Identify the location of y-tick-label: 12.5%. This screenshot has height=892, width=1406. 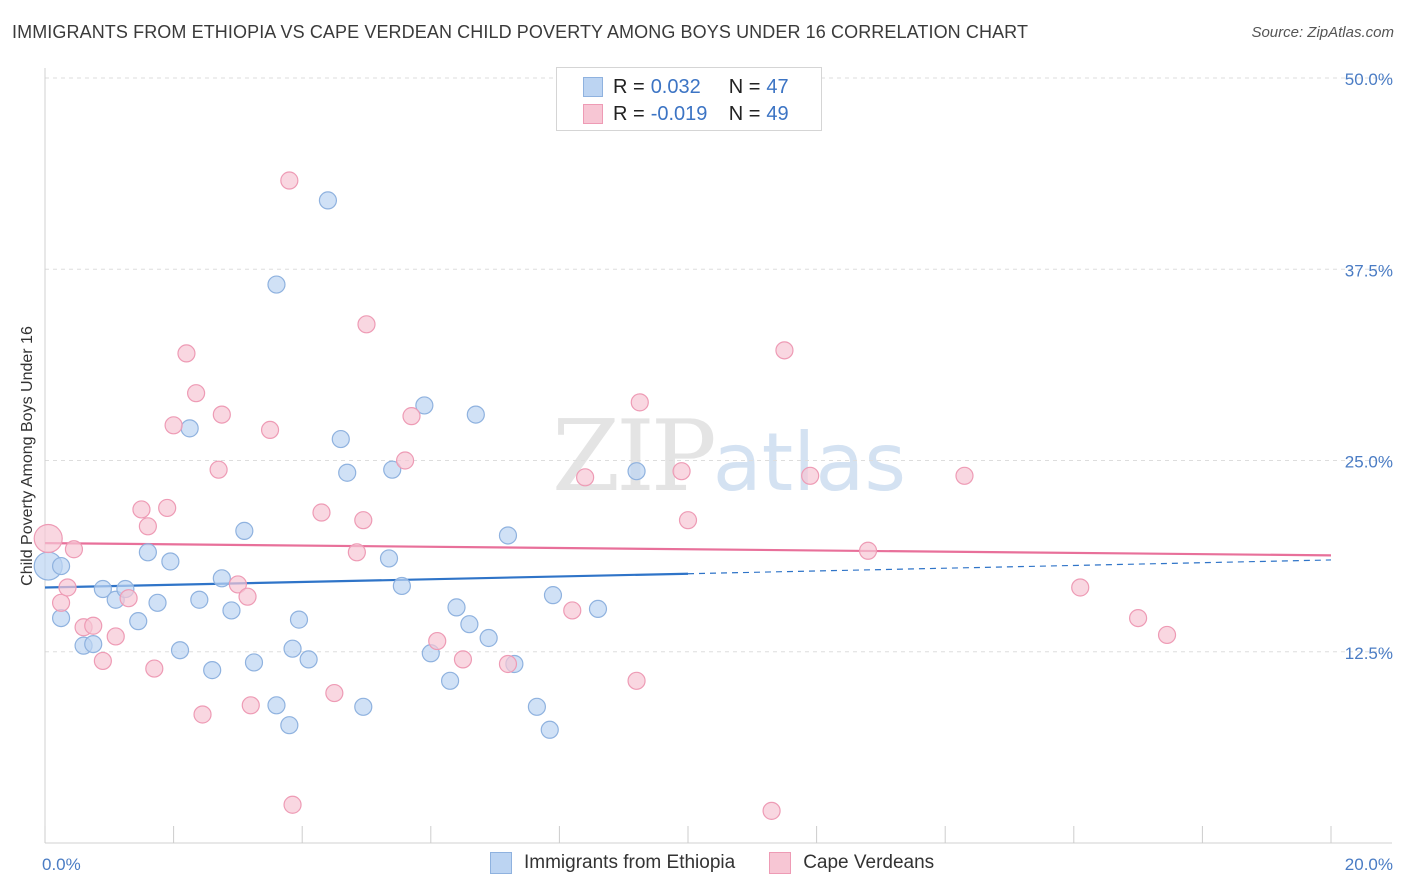
(1369, 653).